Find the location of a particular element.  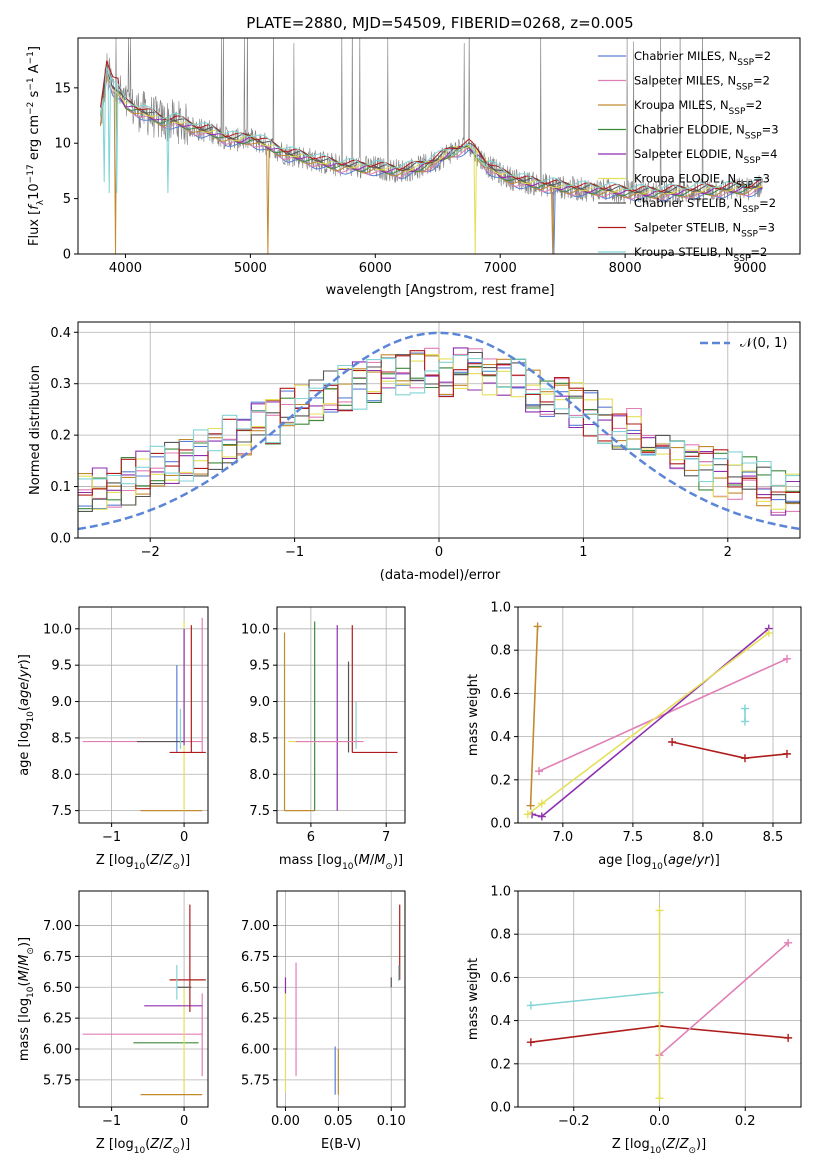

weight-vs-age-axes is located at coordinates (658, 716).